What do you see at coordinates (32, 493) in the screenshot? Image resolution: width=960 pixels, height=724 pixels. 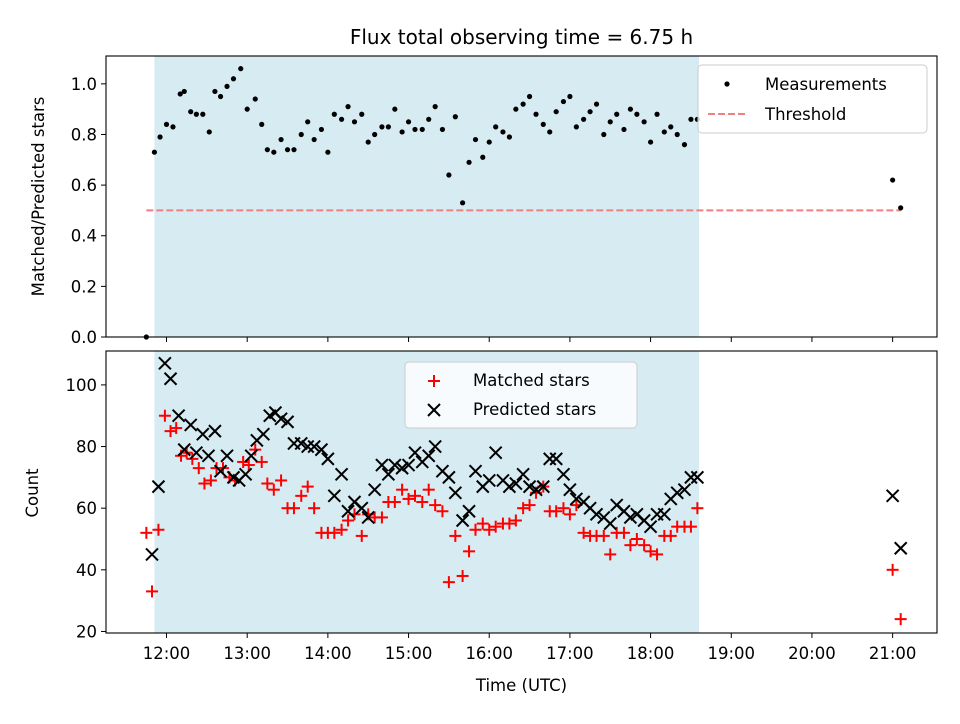 I see `count-y-axis-label: Count` at bounding box center [32, 493].